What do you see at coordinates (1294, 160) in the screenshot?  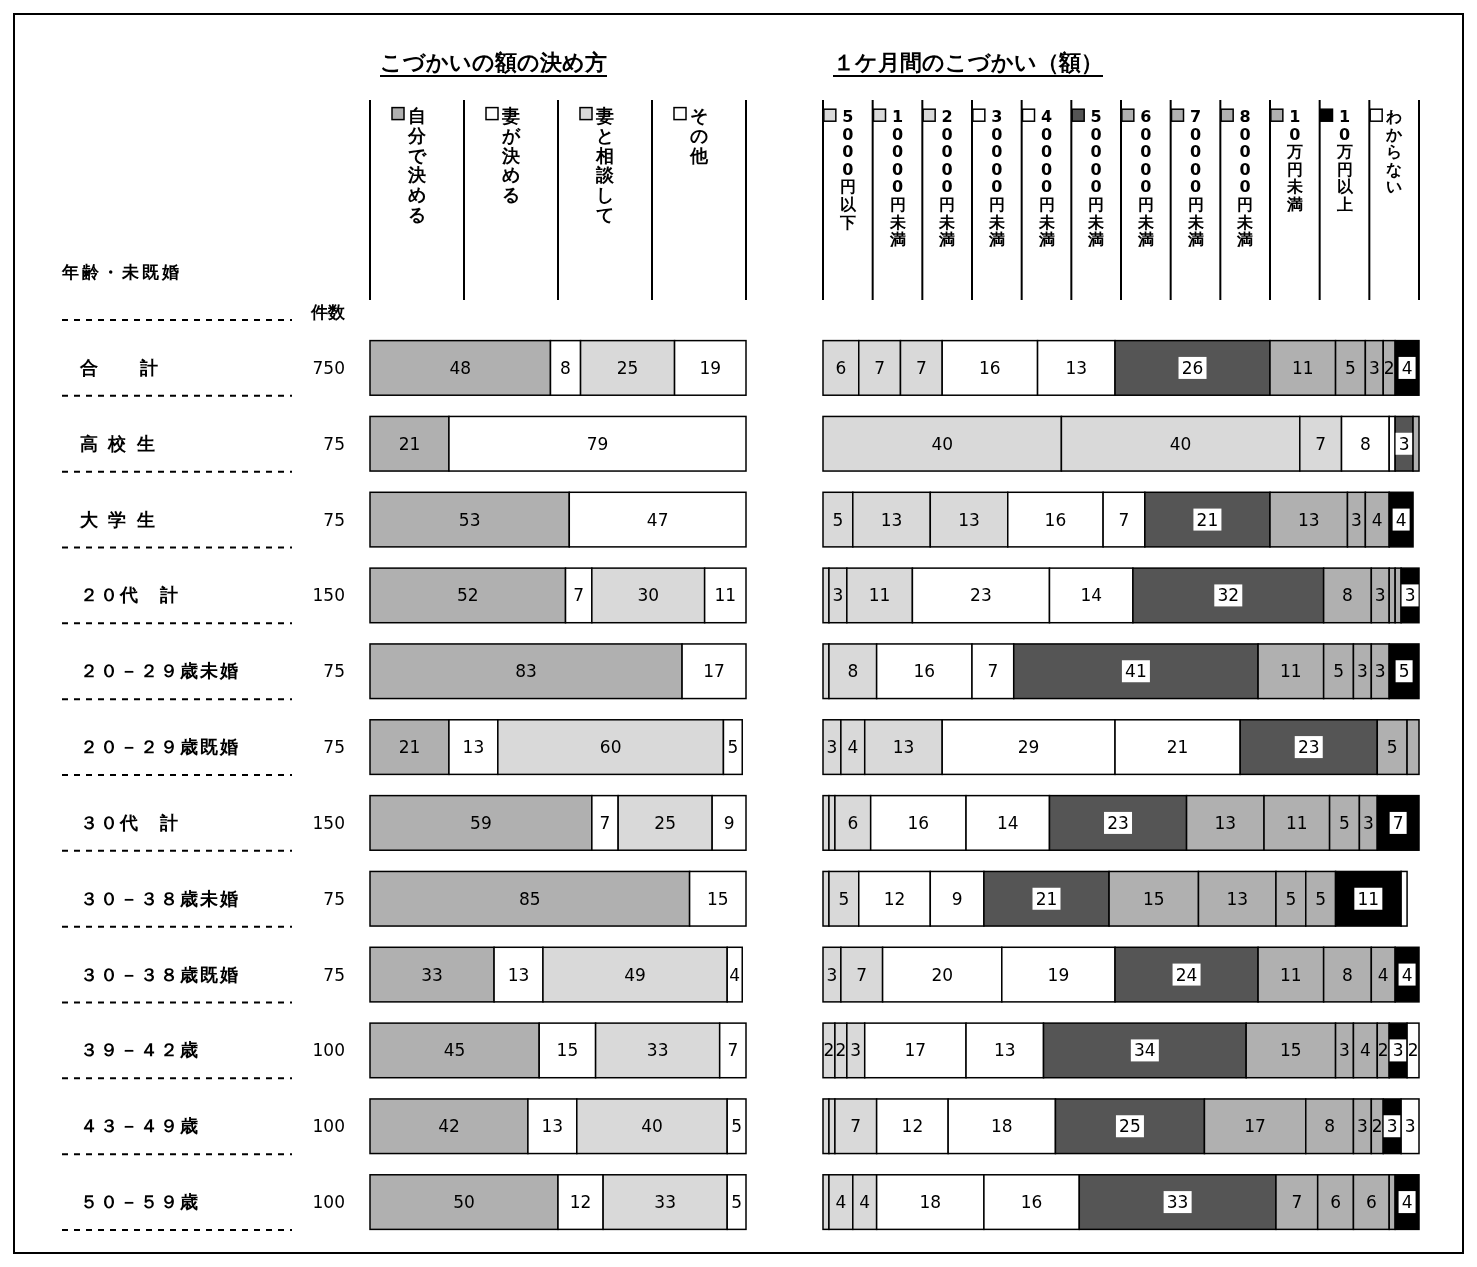 I see `legend-label: 10万円未満` at bounding box center [1294, 160].